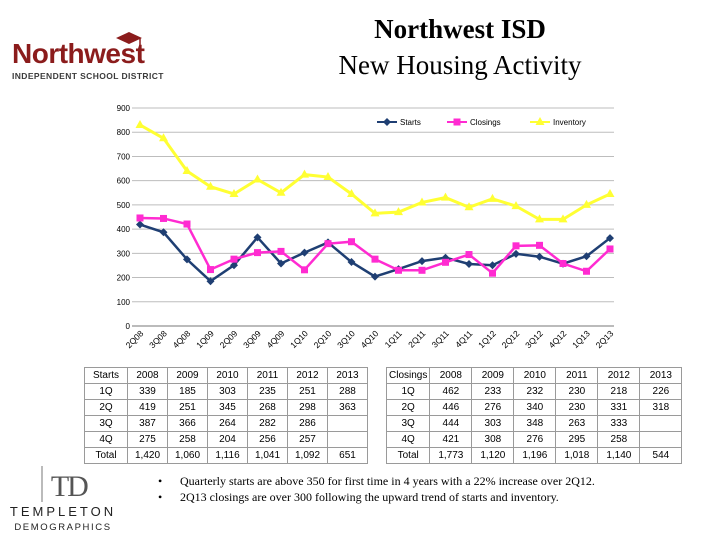 The width and height of the screenshot is (720, 540). What do you see at coordinates (299, 339) in the screenshot?
I see `x-tick-label: 1Q10` at bounding box center [299, 339].